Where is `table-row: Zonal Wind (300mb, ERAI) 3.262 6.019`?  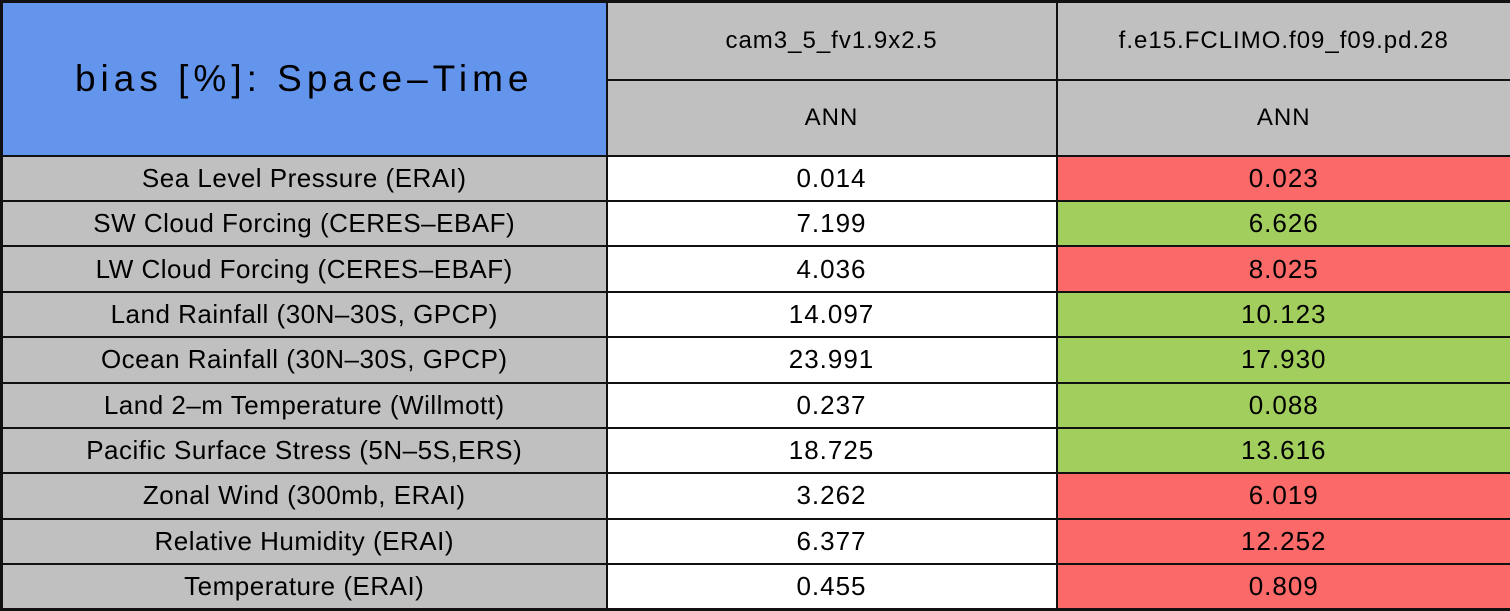
table-row: Zonal Wind (300mb, ERAI) 3.262 6.019 is located at coordinates (755, 496).